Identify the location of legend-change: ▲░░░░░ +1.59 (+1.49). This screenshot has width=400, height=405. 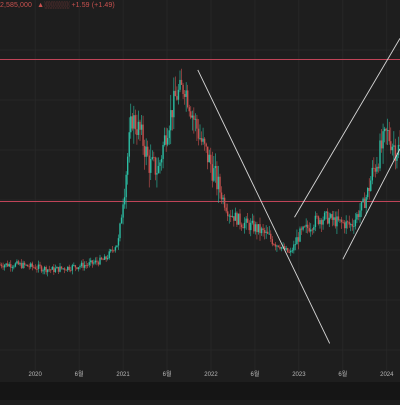
(76, 5).